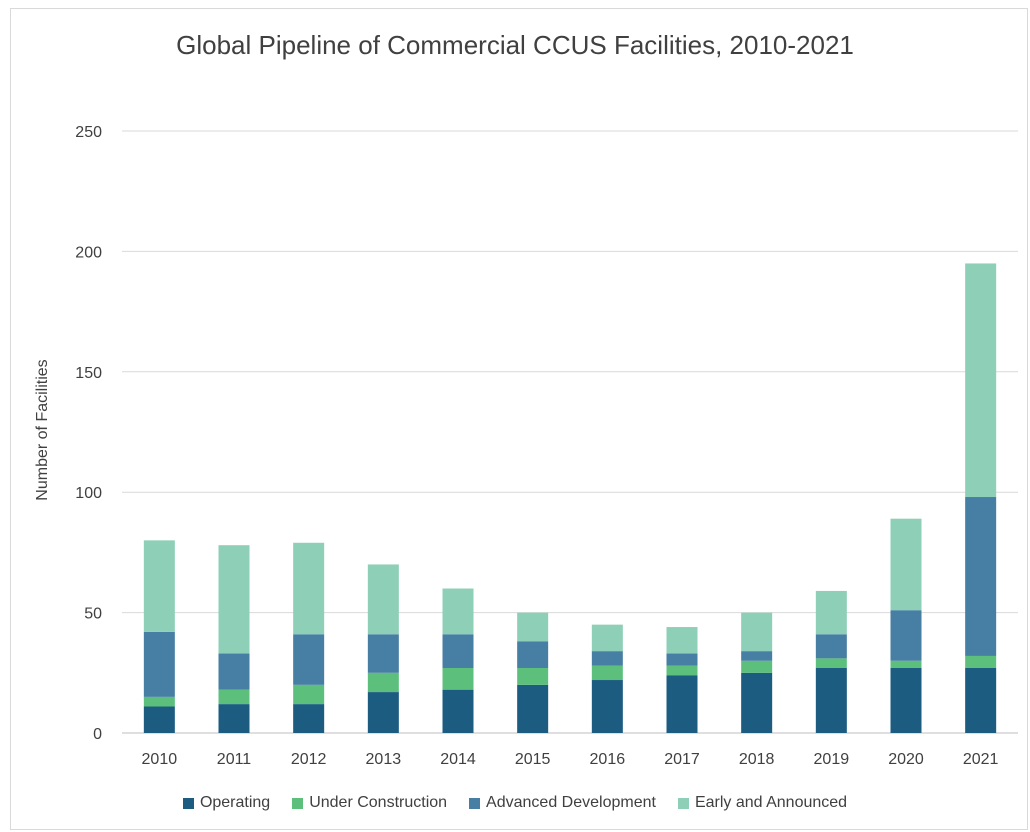 The image size is (1030, 832). I want to click on x-tick-label: 2015, so click(533, 759).